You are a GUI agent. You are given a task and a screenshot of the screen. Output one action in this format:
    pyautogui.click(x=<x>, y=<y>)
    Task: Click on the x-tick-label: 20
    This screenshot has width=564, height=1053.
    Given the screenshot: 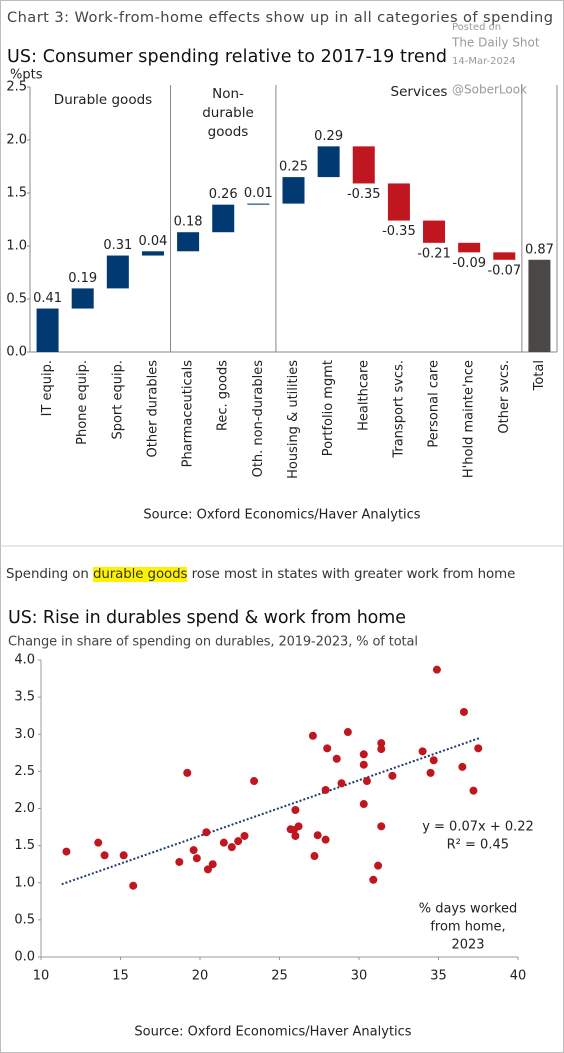 What is the action you would take?
    pyautogui.click(x=200, y=976)
    